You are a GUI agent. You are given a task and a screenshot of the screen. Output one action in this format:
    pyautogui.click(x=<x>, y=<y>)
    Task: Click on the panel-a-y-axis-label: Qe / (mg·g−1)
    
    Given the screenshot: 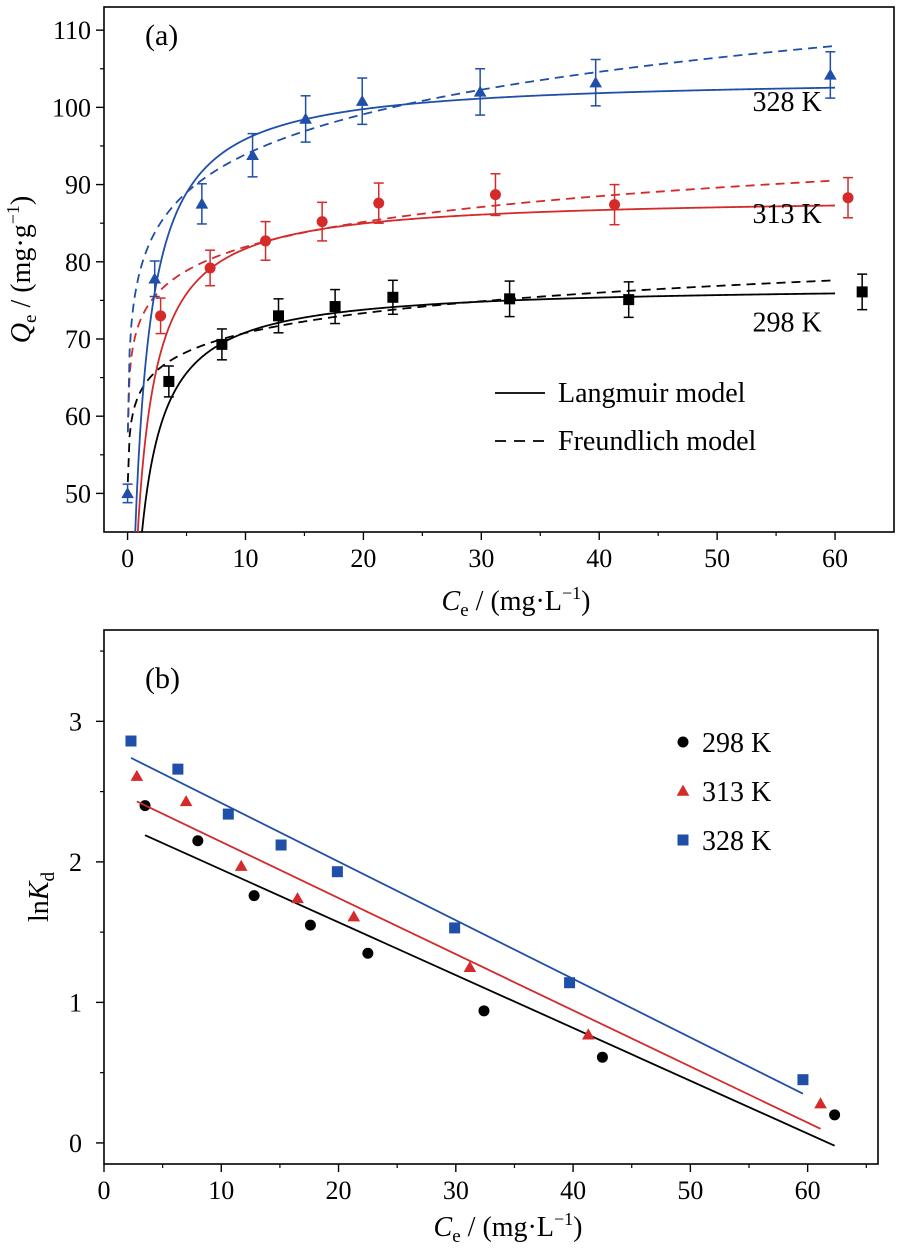 What is the action you would take?
    pyautogui.click(x=22, y=269)
    